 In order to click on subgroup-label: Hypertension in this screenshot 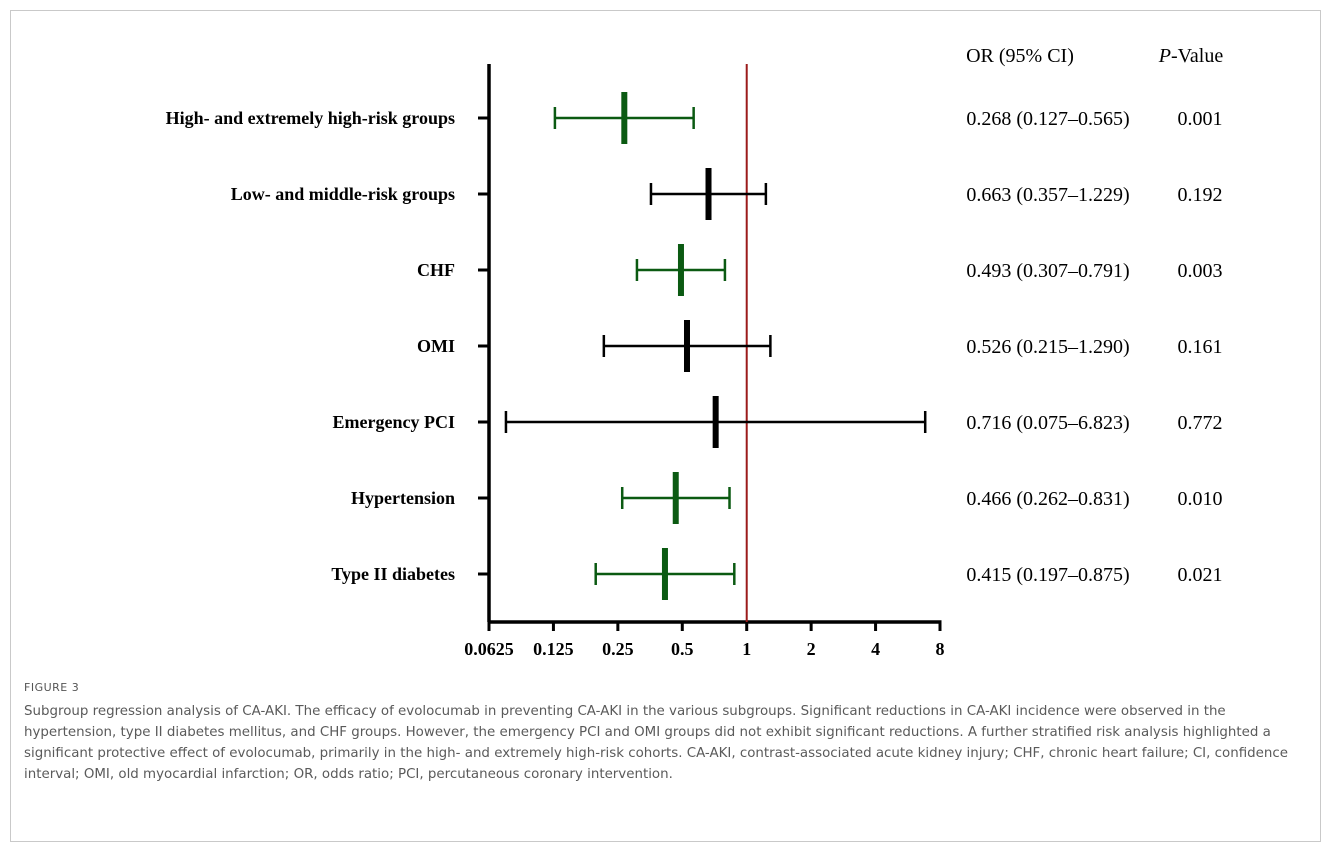, I will do `click(403, 498)`.